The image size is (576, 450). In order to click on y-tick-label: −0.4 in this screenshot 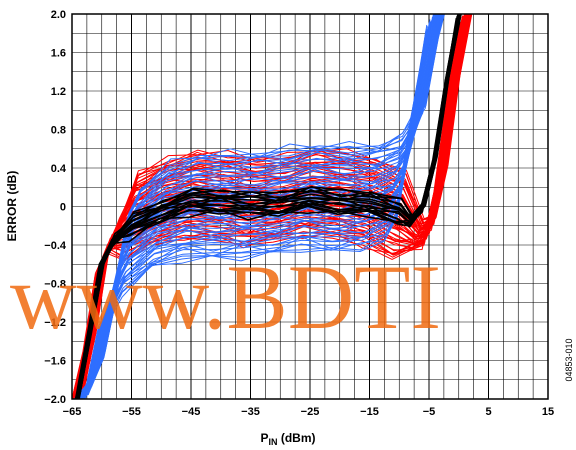, I will do `click(55, 246)`.